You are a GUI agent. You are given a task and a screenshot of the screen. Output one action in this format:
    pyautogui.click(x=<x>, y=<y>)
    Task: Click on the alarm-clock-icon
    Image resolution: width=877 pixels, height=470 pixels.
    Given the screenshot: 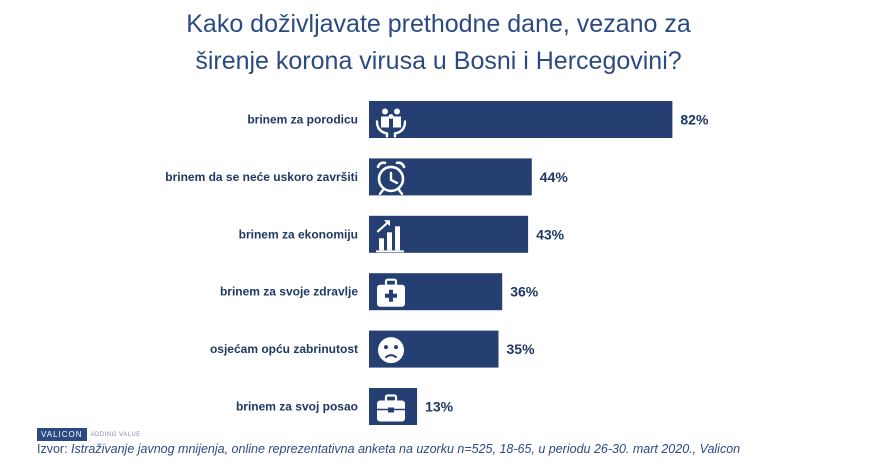 What is the action you would take?
    pyautogui.click(x=391, y=178)
    